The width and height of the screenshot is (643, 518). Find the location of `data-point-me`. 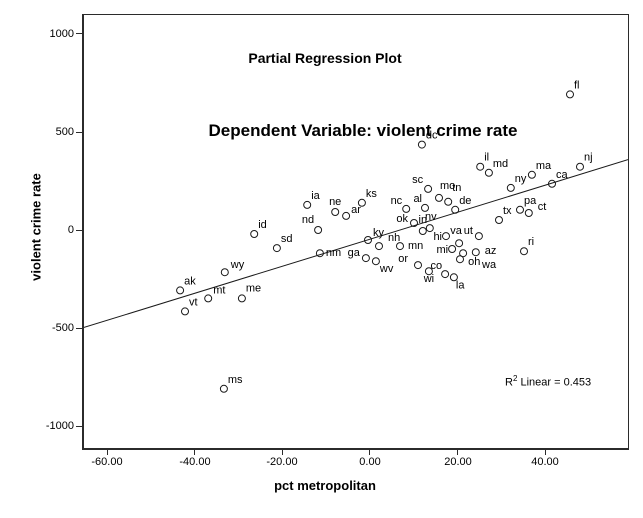

data-point-me is located at coordinates (241, 298).